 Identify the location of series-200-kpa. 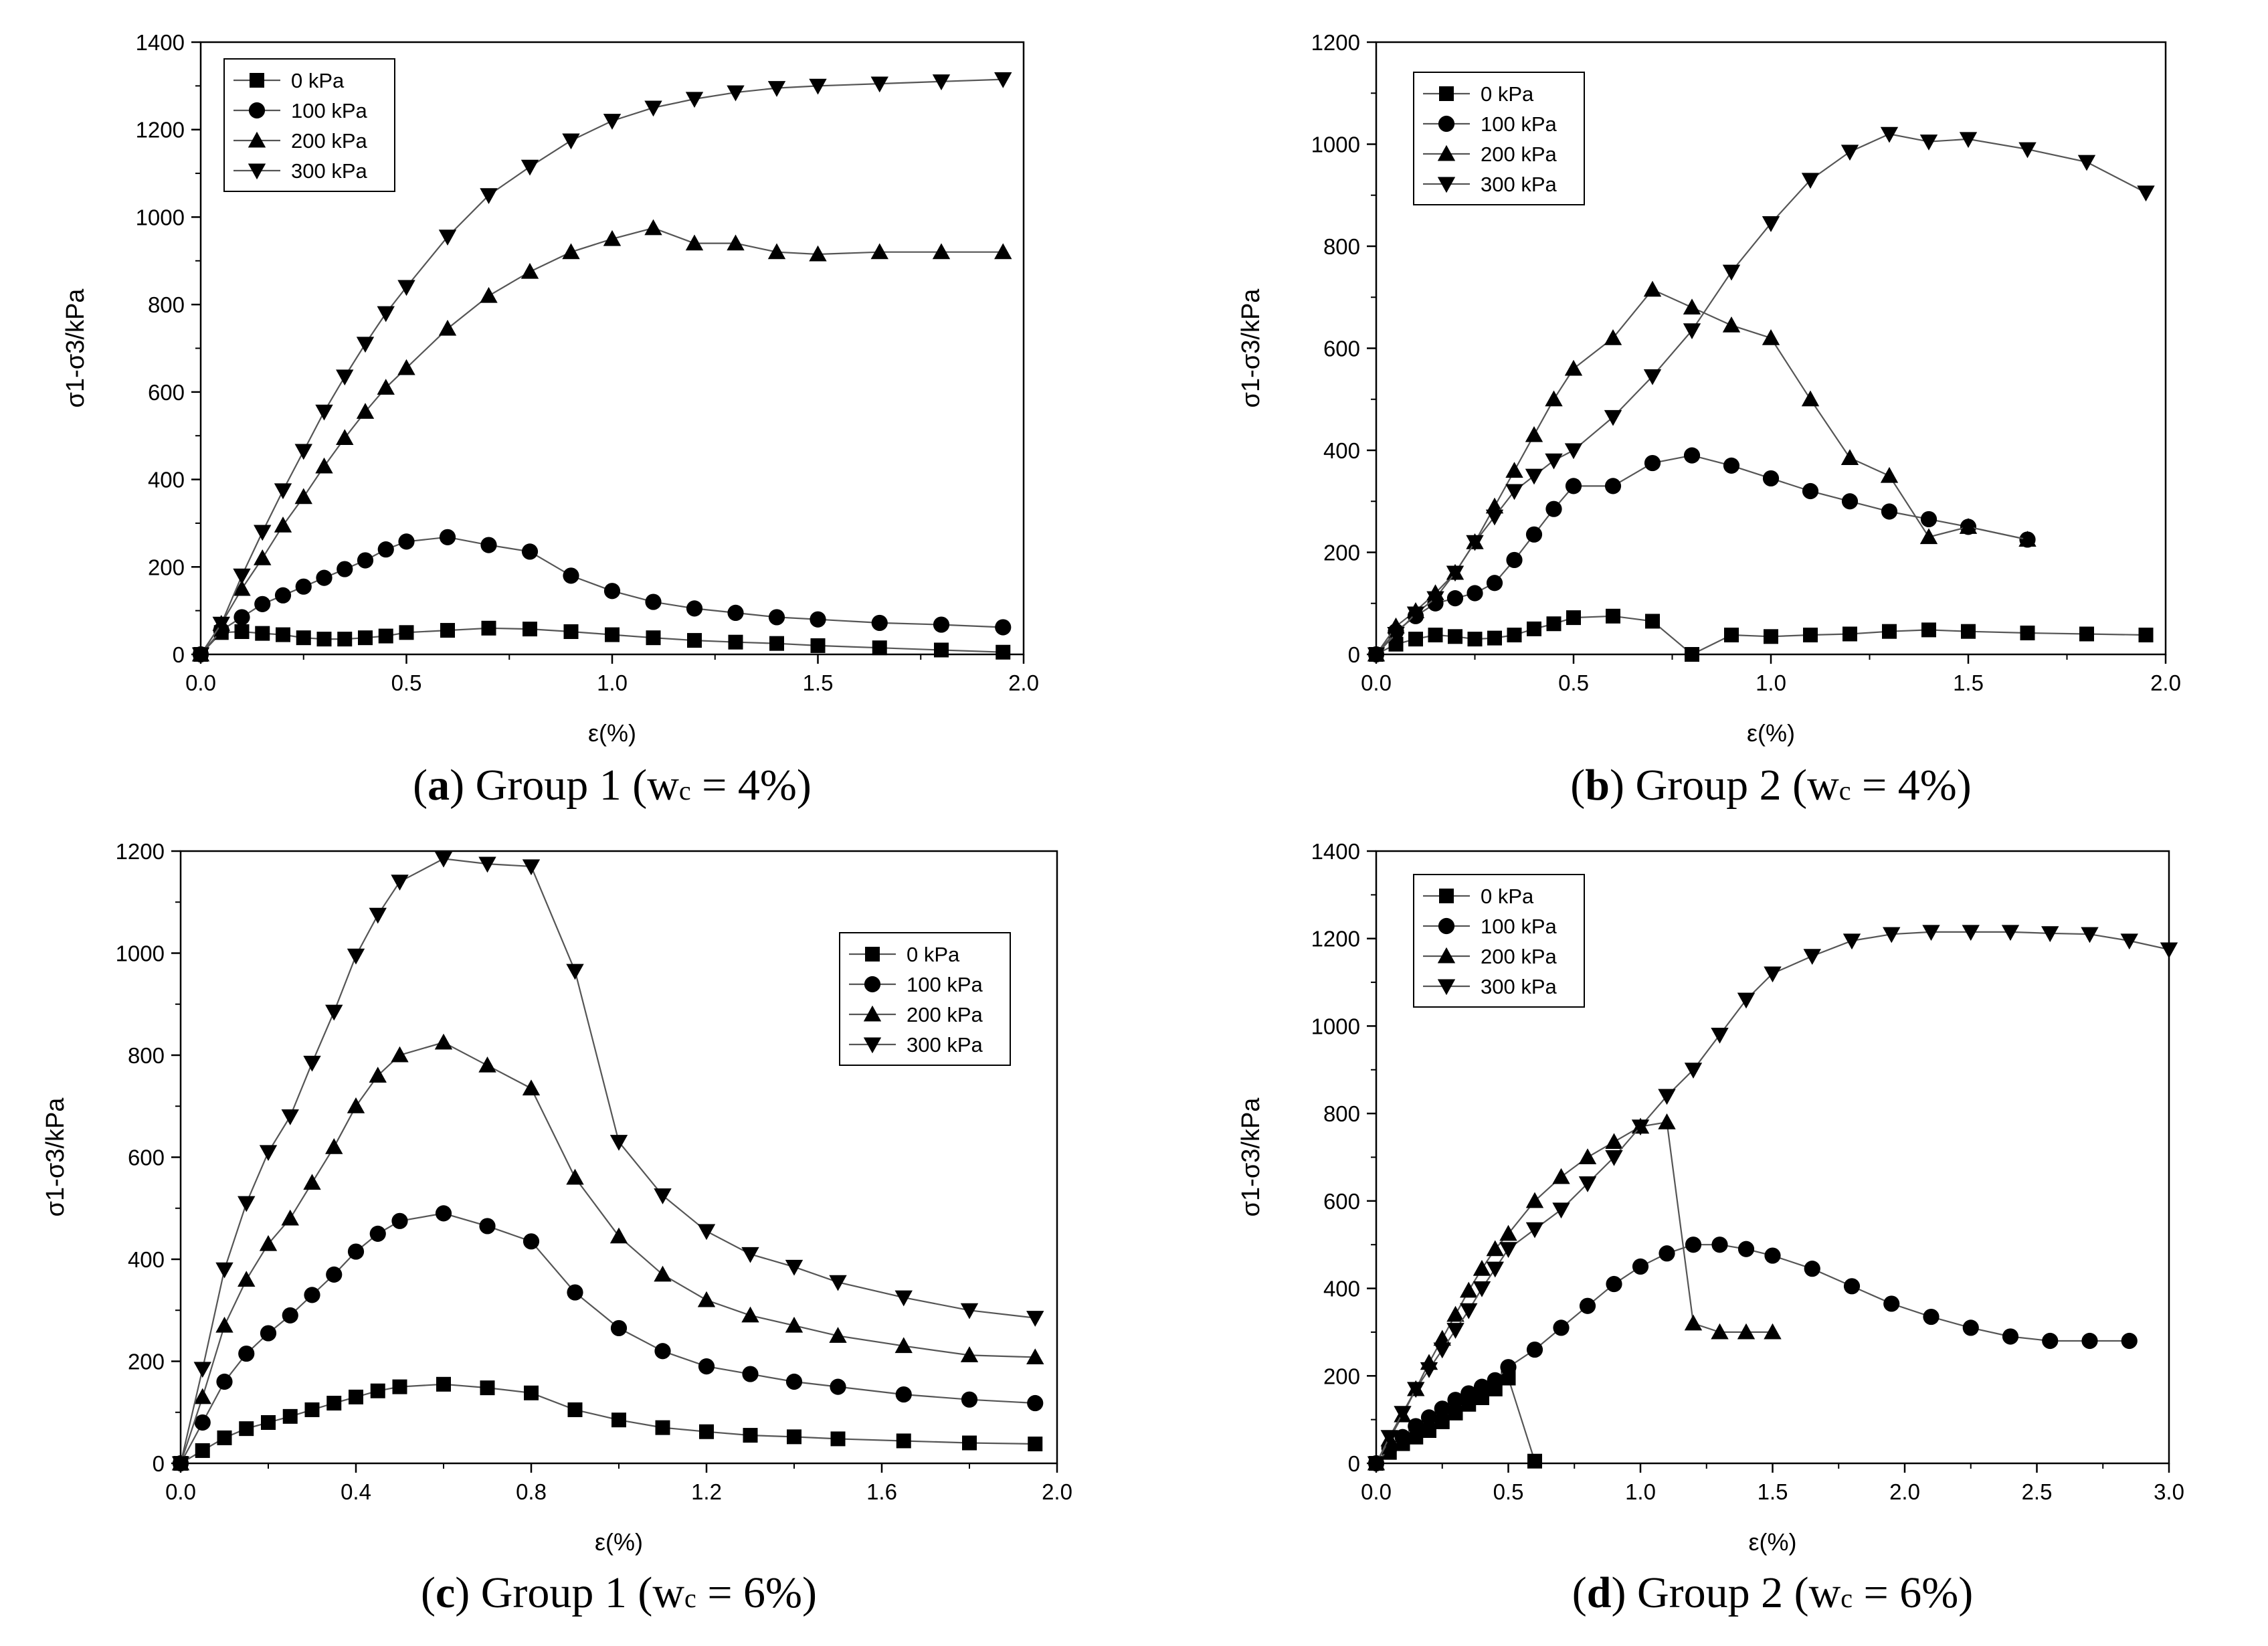
(601, 440).